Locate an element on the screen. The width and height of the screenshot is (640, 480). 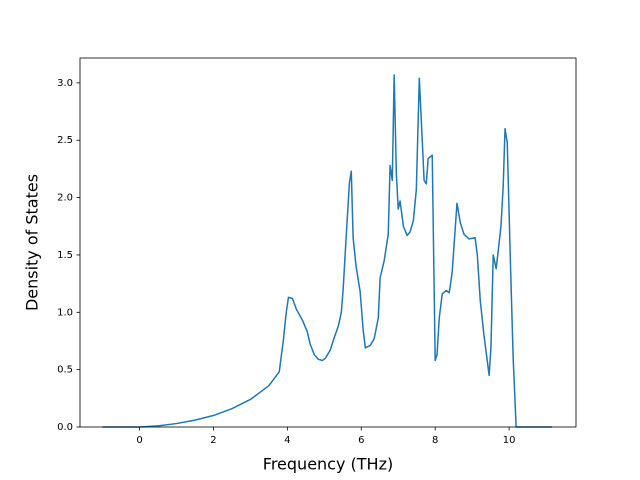
y-tick-label: 1.5 is located at coordinates (65, 255).